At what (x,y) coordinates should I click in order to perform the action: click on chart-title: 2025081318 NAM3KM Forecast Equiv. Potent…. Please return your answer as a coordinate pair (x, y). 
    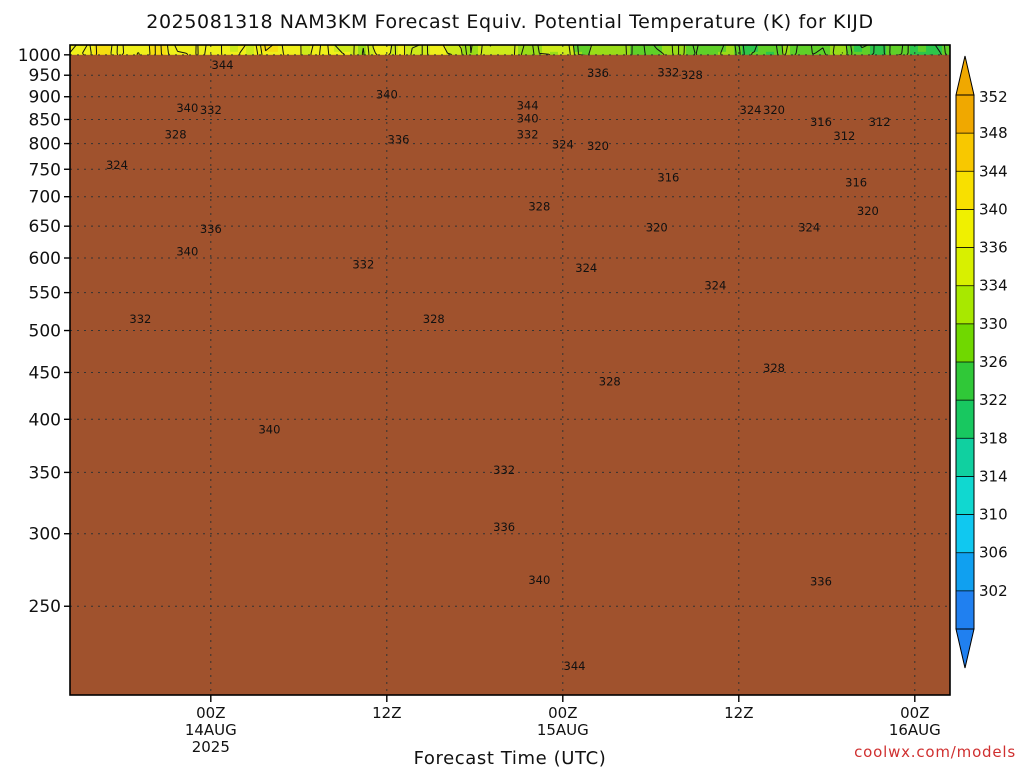
    Looking at the image, I should click on (509, 22).